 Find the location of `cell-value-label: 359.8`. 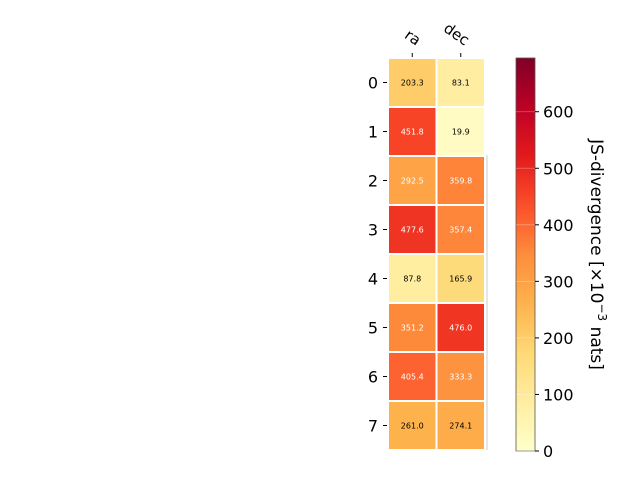

cell-value-label: 359.8 is located at coordinates (460, 181).